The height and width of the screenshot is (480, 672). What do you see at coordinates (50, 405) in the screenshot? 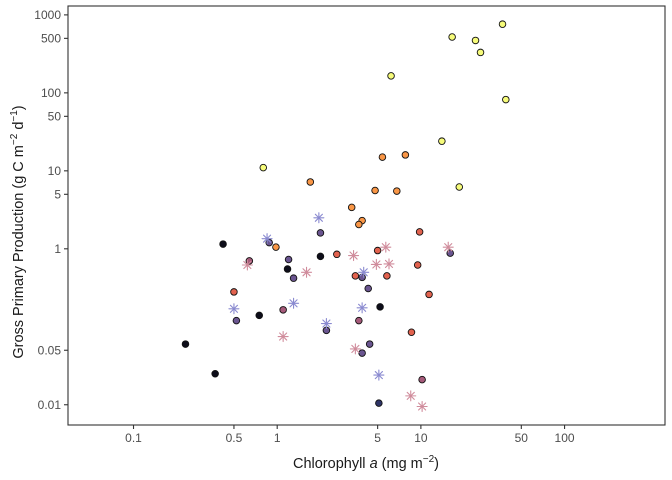
I see `y-tick-label: 0.01` at bounding box center [50, 405].